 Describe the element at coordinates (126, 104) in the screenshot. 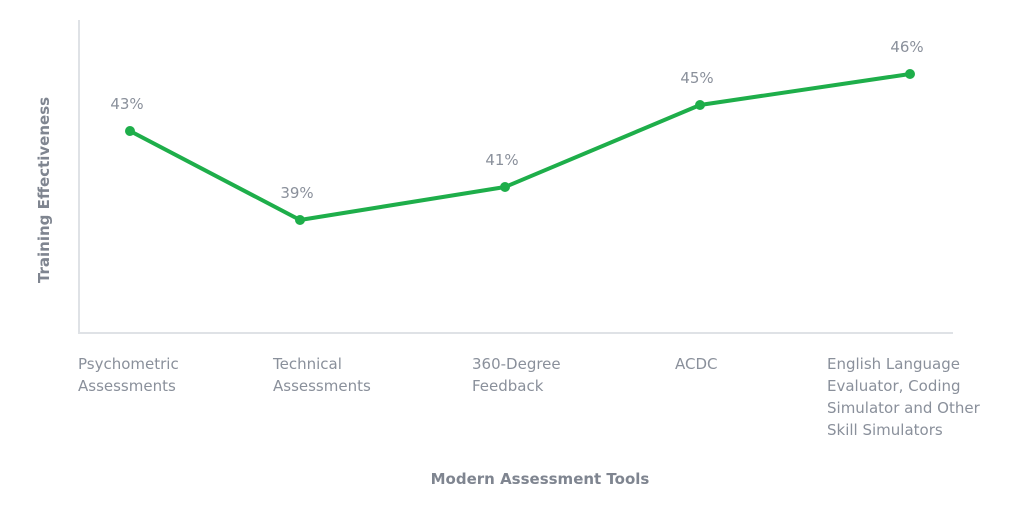

I see `data-label: 43%` at that location.